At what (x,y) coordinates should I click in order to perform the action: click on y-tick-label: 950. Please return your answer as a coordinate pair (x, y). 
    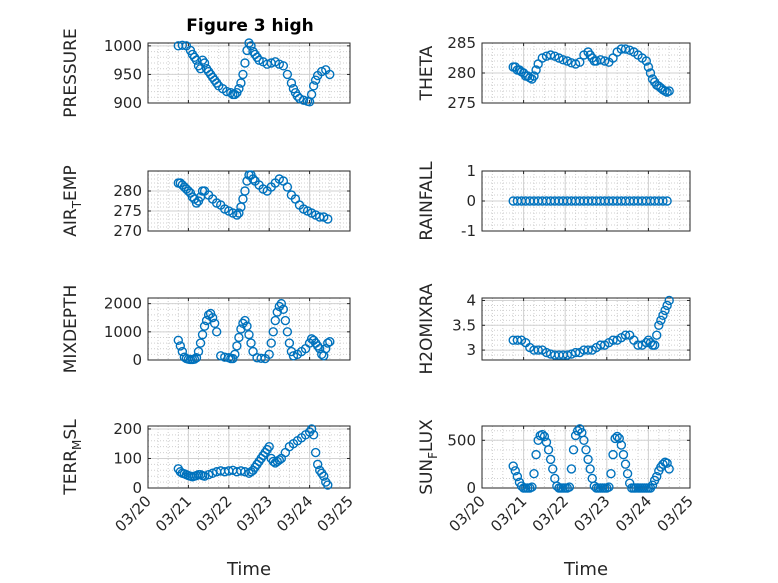
    Looking at the image, I should click on (127, 74).